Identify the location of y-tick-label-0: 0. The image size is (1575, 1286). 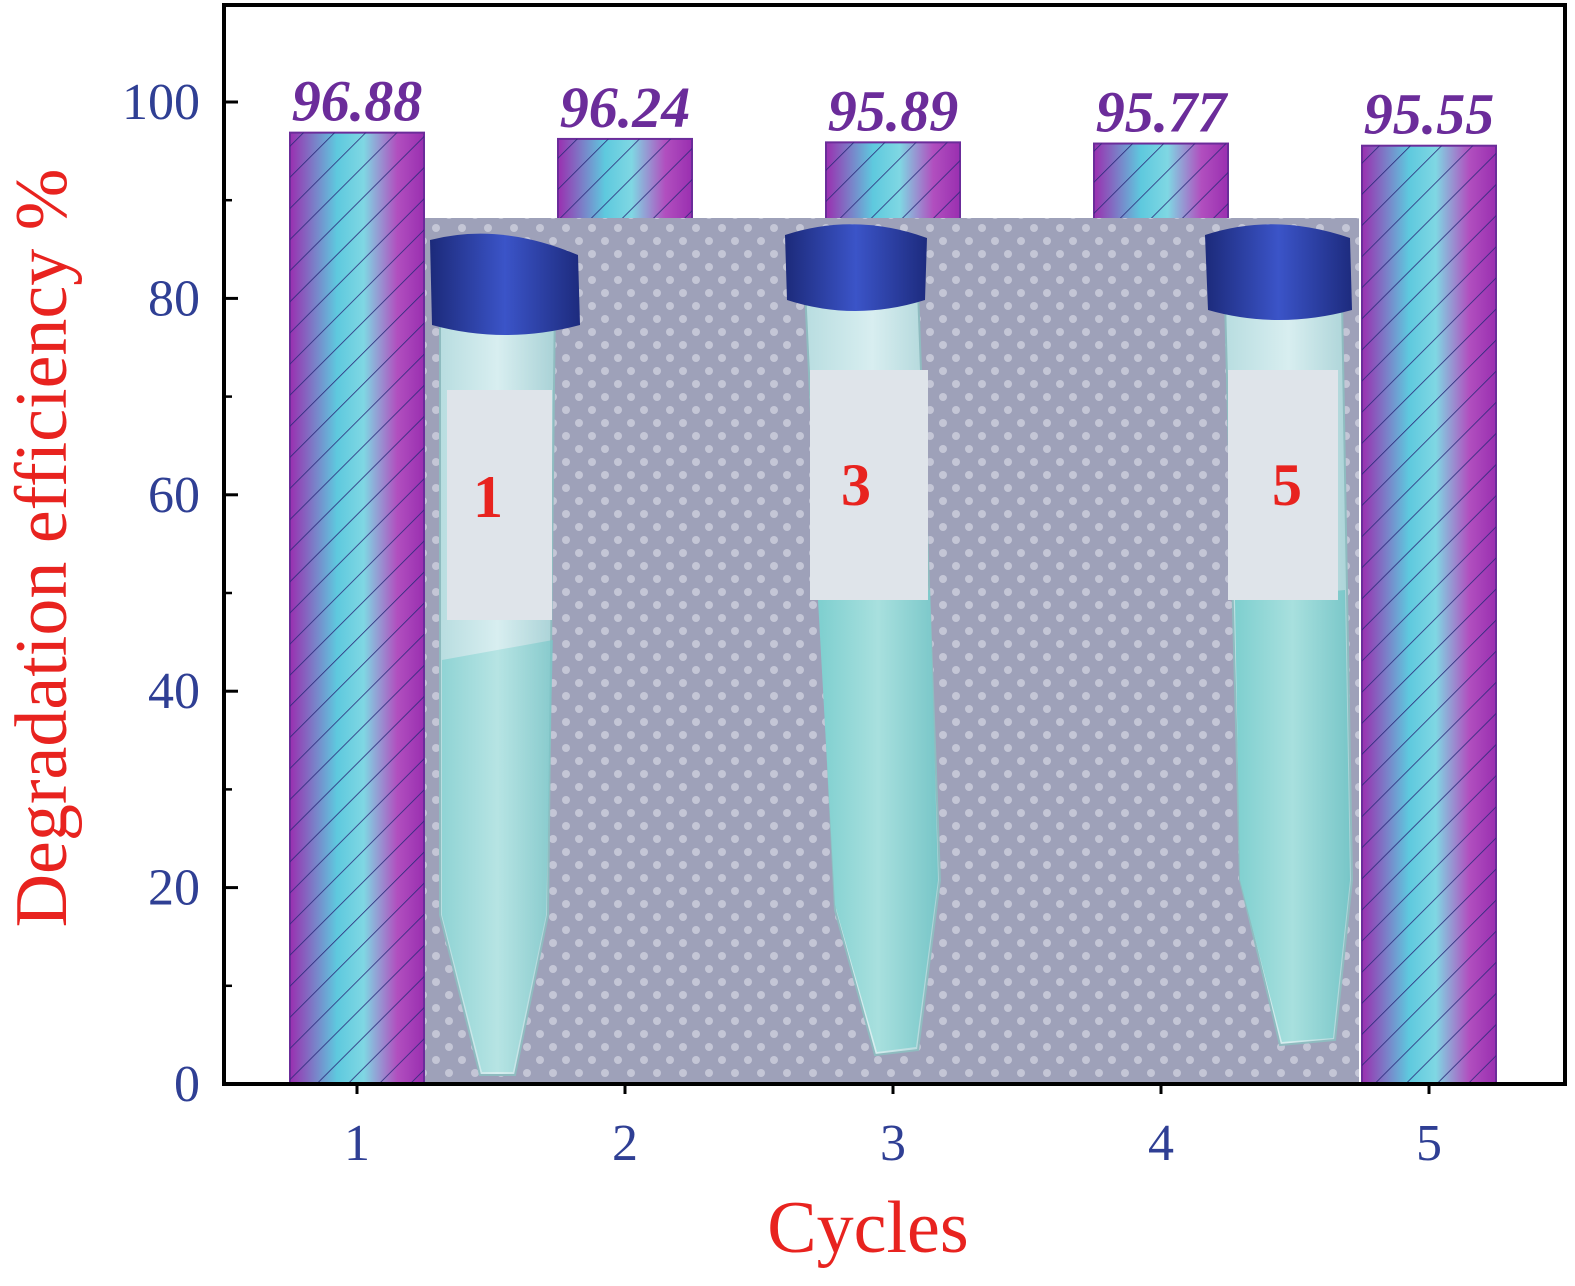
(187, 1084).